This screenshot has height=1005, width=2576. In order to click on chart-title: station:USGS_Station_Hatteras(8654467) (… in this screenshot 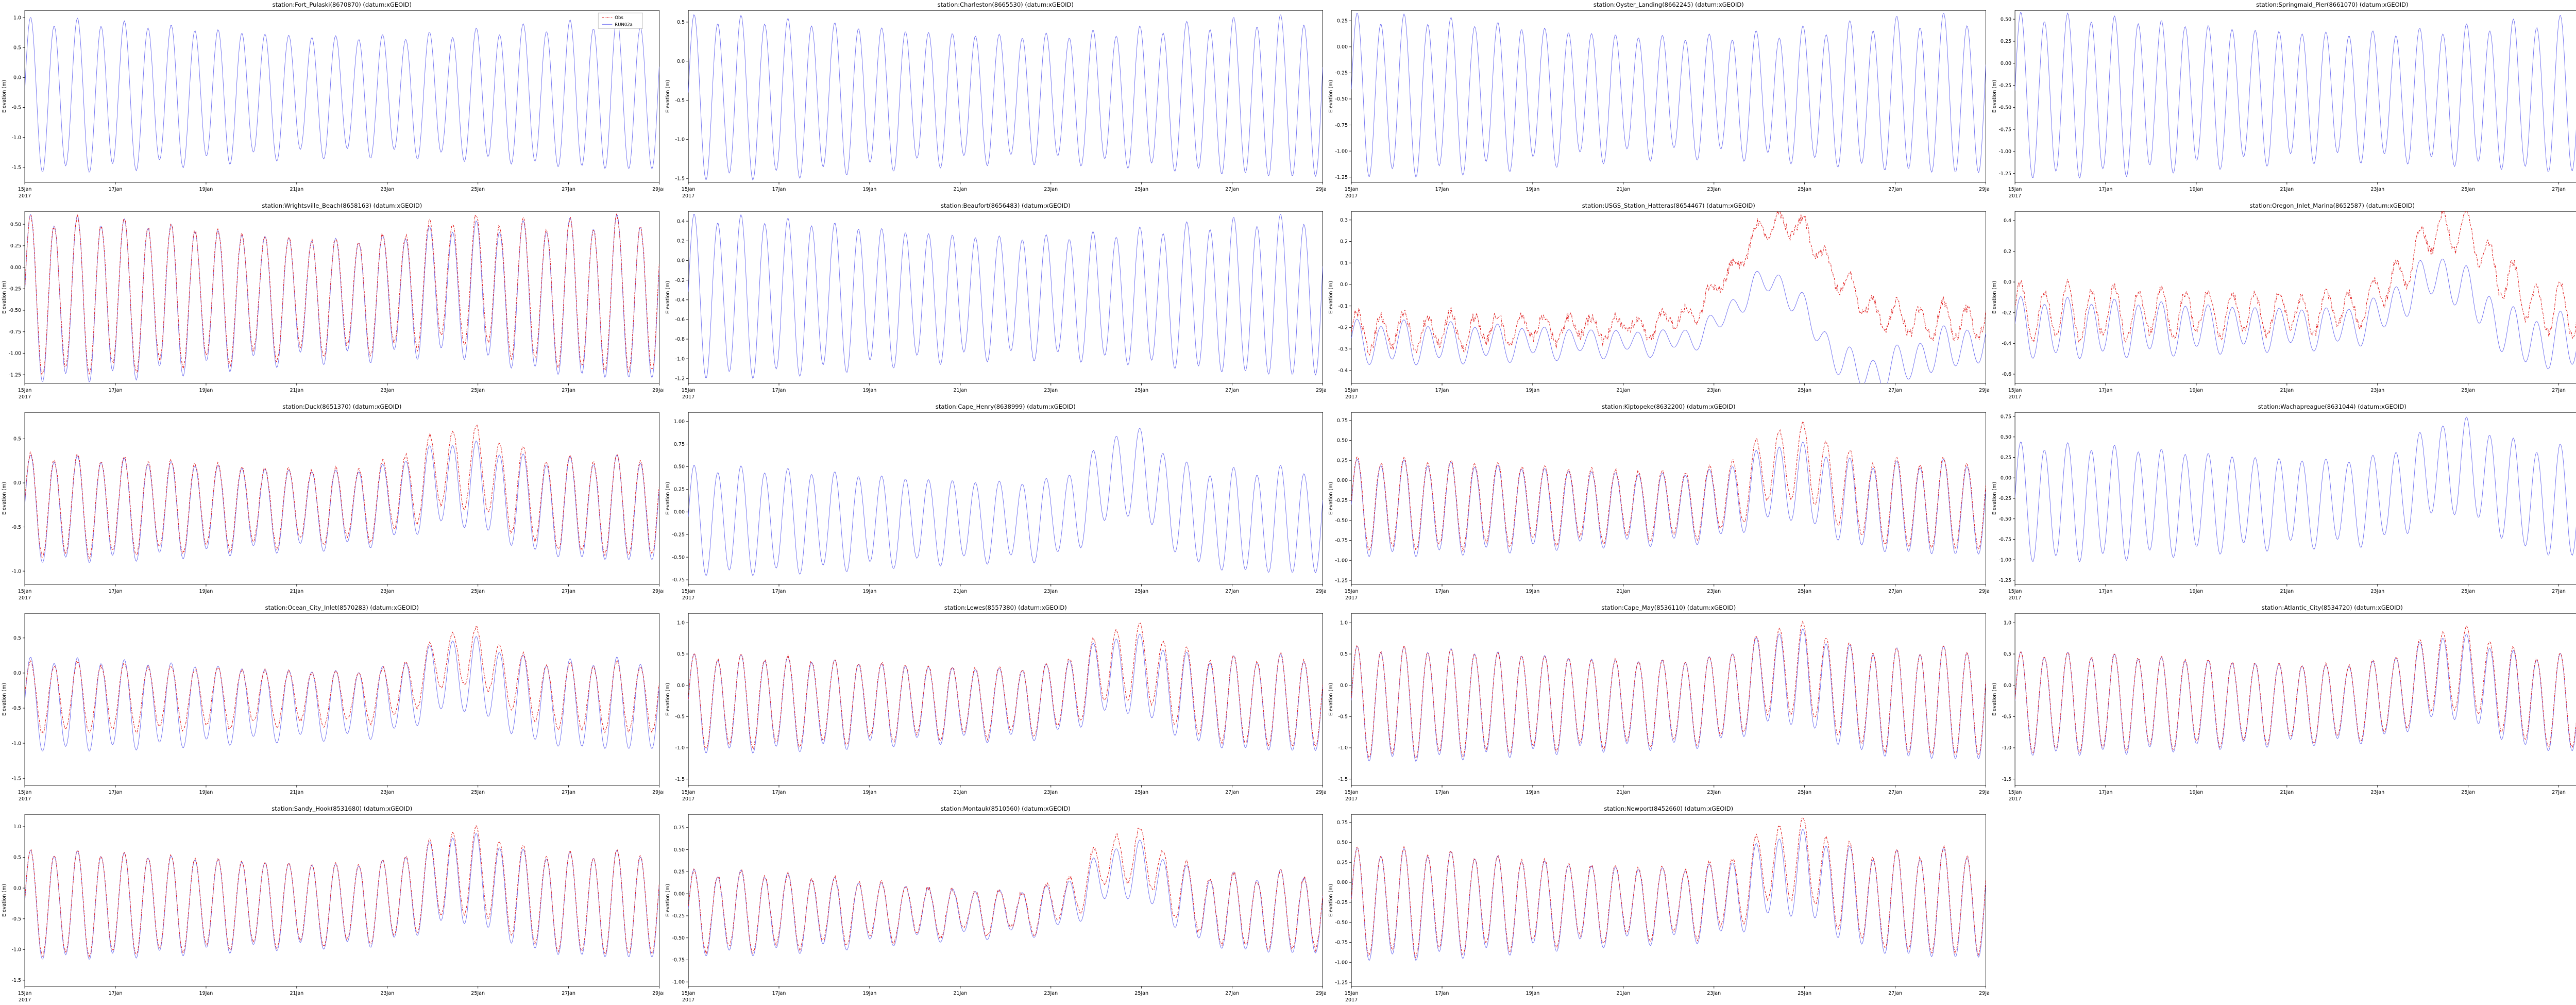, I will do `click(1669, 205)`.